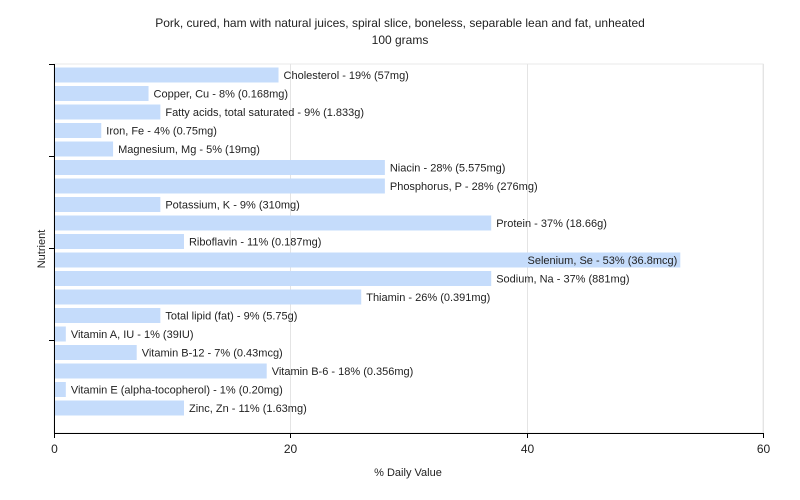 Image resolution: width=800 pixels, height=500 pixels. Describe the element at coordinates (764, 449) in the screenshot. I see `x-tick-label: 60` at that location.